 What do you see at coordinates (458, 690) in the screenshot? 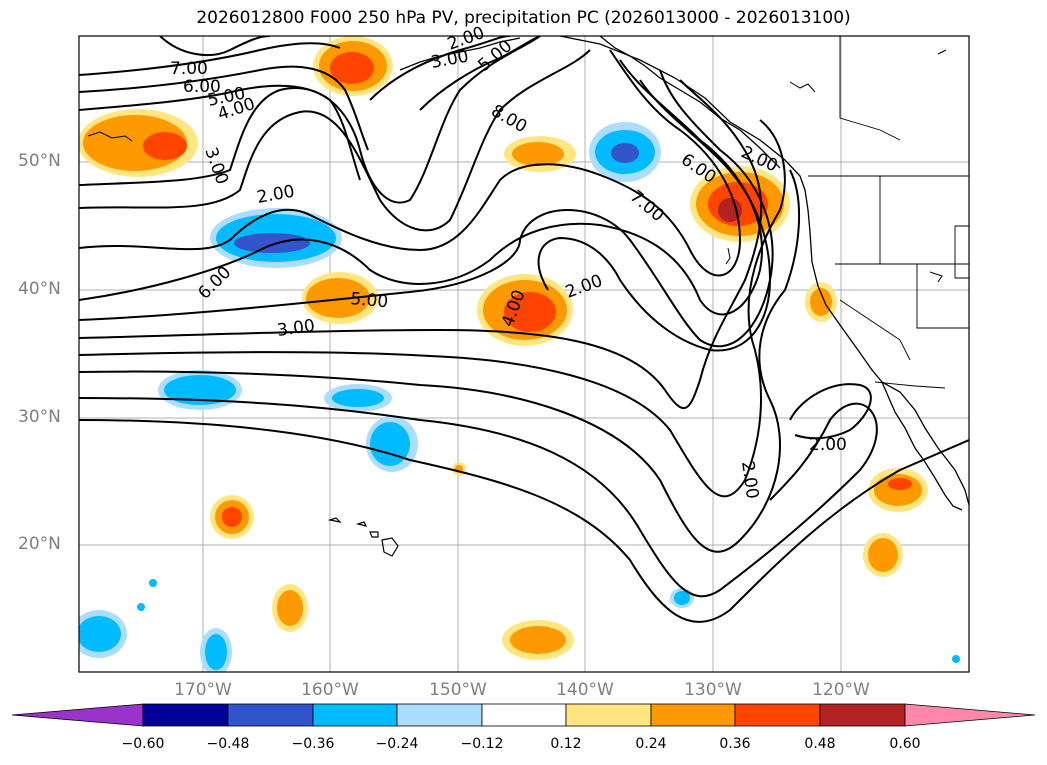
I see `lon-label: 150°W` at bounding box center [458, 690].